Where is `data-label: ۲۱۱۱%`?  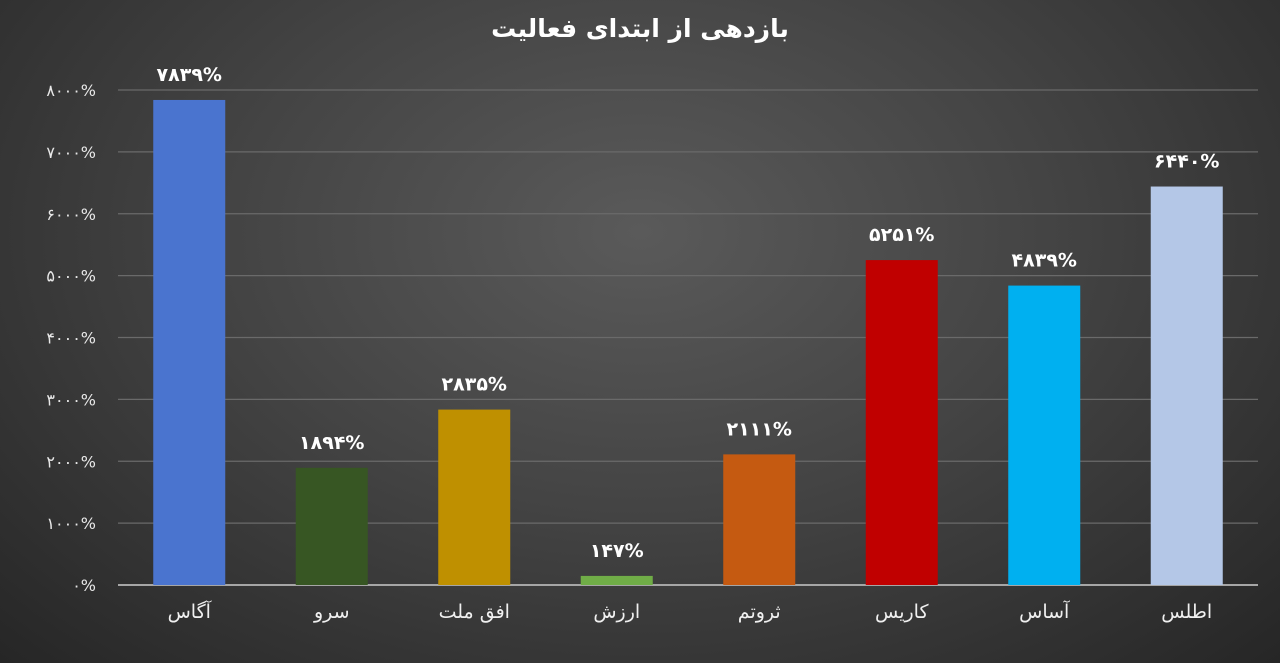 data-label: ۲۱۱۱% is located at coordinates (759, 429).